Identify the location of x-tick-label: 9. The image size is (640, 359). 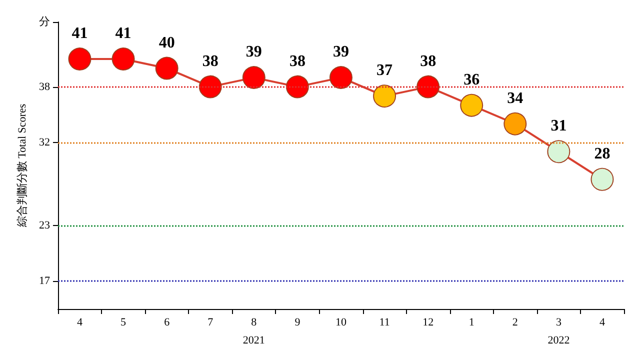
(297, 322).